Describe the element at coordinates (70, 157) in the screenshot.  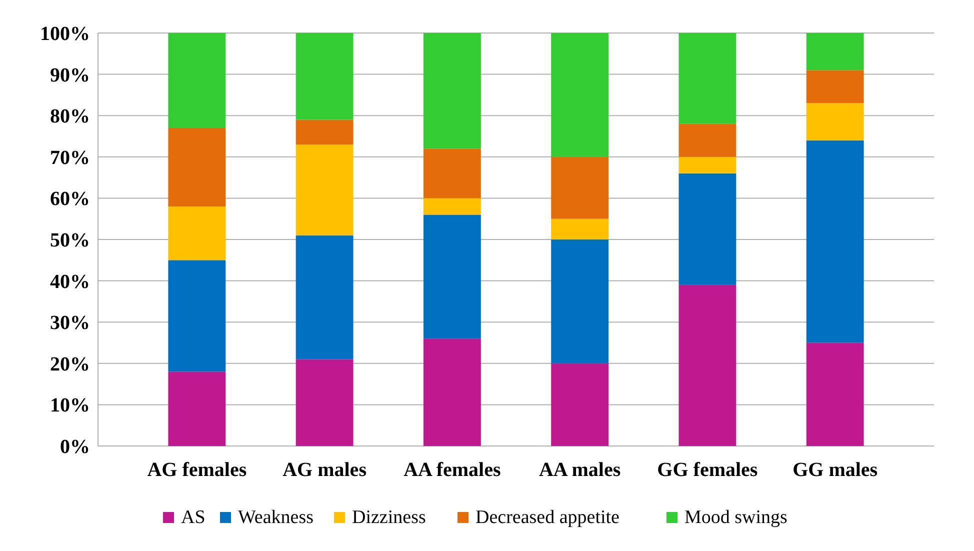
I see `y-tick-label: 70%` at that location.